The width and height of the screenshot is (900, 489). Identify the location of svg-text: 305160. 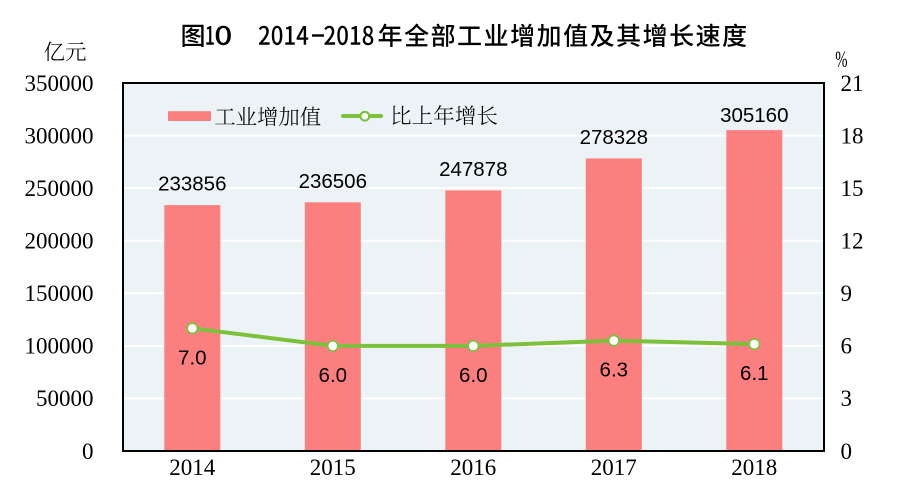
(754, 115).